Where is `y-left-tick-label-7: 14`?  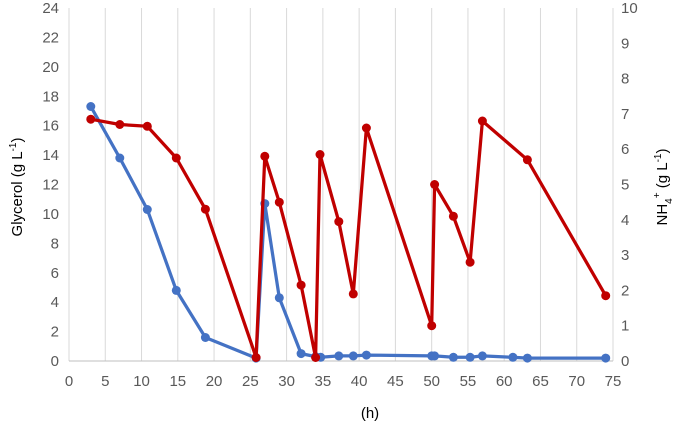 y-left-tick-label-7: 14 is located at coordinates (50, 155).